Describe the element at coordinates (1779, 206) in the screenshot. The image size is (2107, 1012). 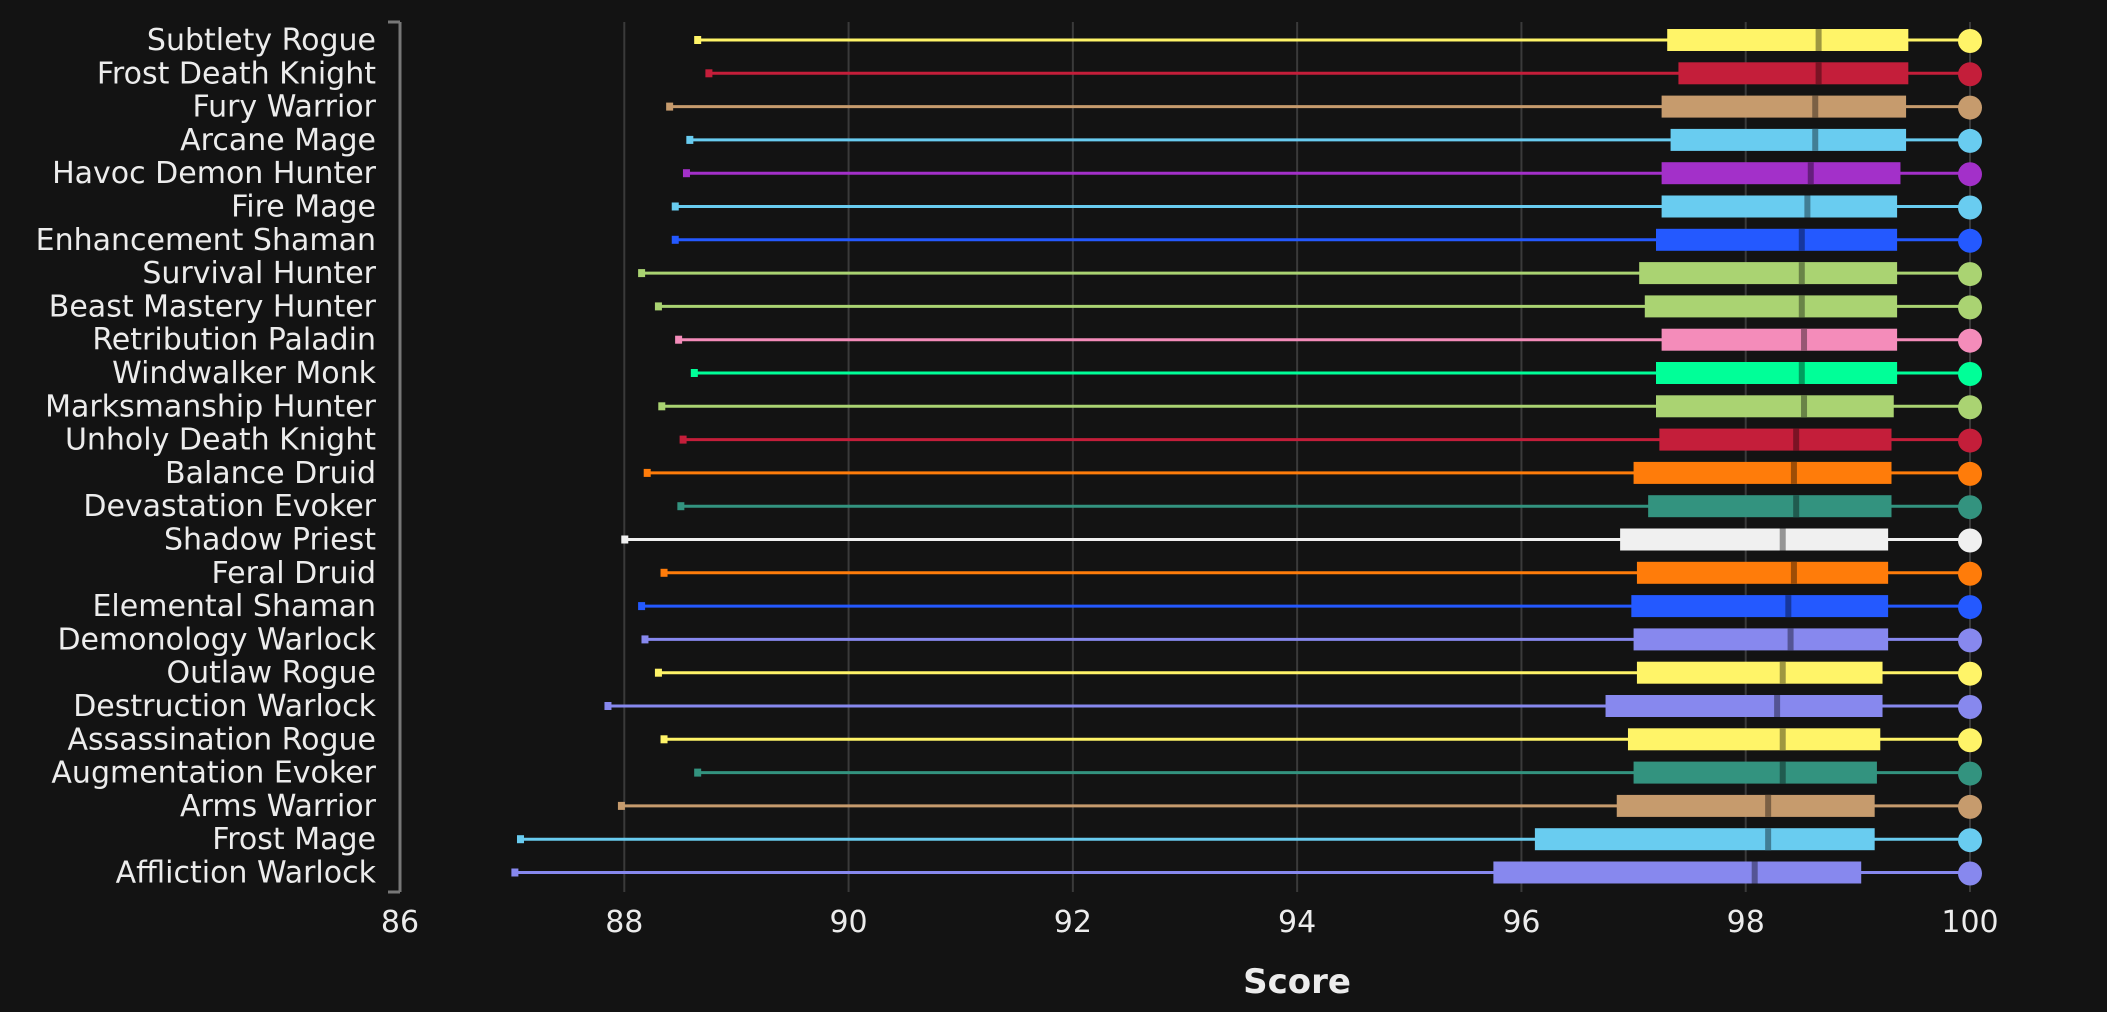
I see `iqr-box-fire-mage` at that location.